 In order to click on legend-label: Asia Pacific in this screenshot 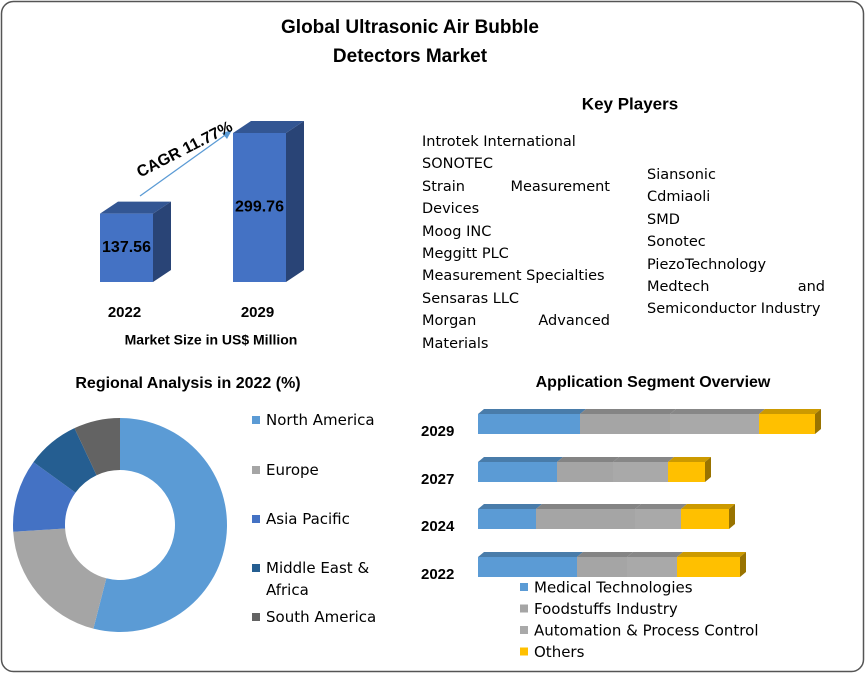, I will do `click(308, 519)`.